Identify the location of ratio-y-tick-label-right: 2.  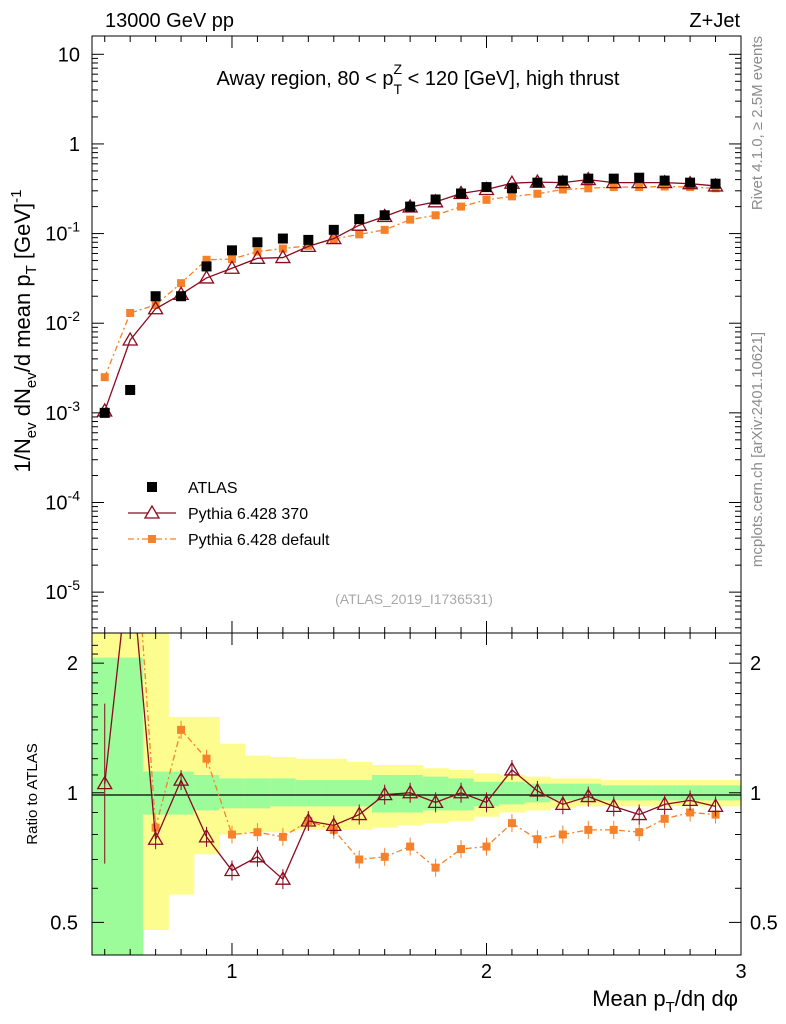
(755, 664).